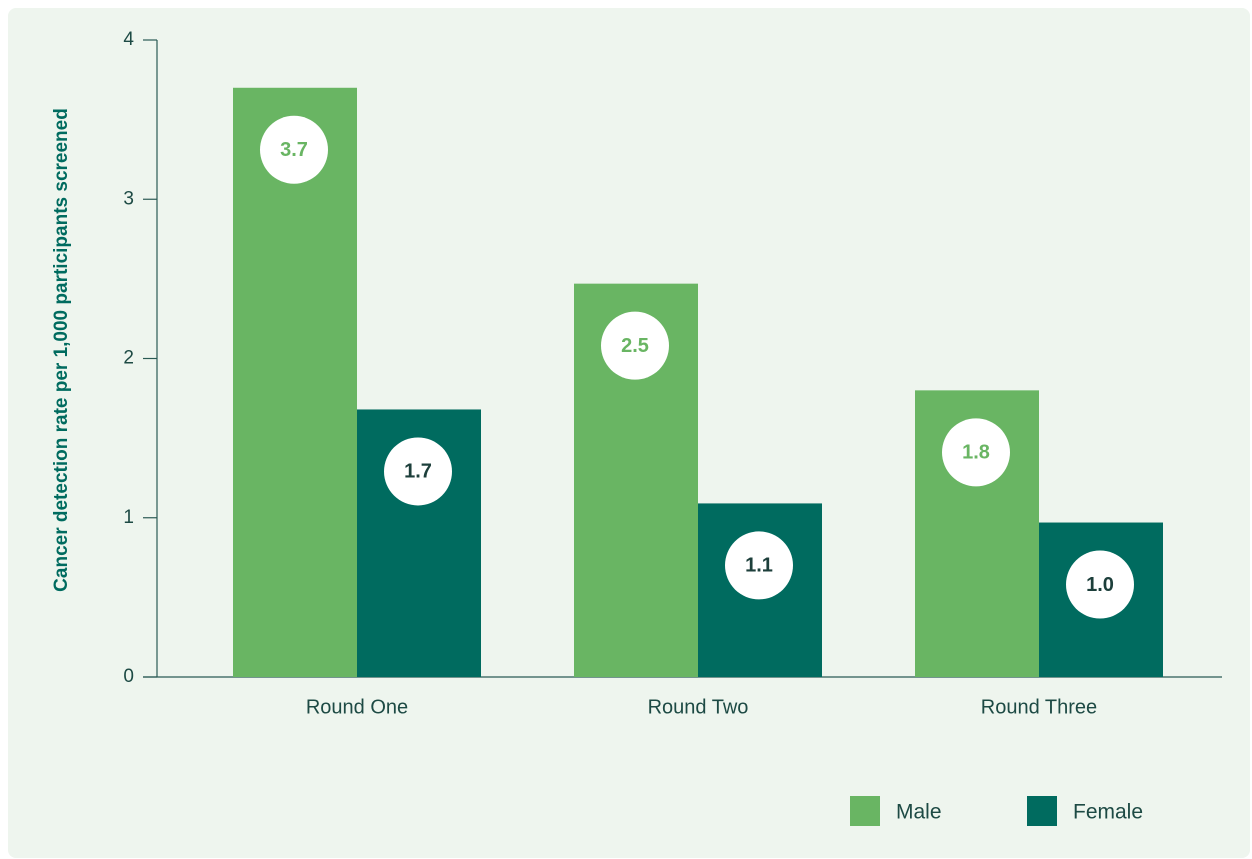 The width and height of the screenshot is (1252, 859). I want to click on x-tick-label: Round One, so click(357, 707).